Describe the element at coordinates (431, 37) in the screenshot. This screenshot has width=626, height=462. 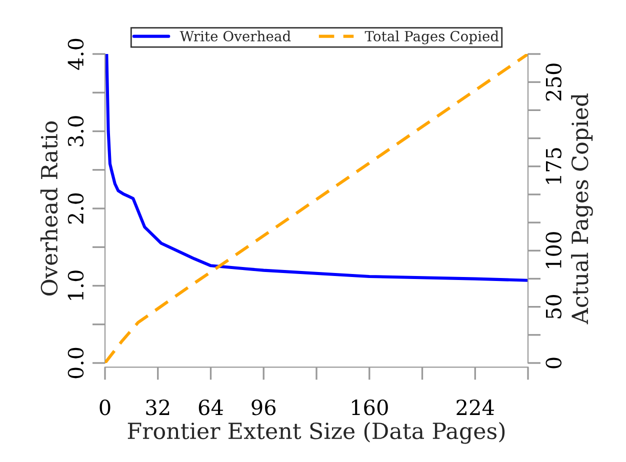
I see `legend-label: Total Pages Copied` at that location.